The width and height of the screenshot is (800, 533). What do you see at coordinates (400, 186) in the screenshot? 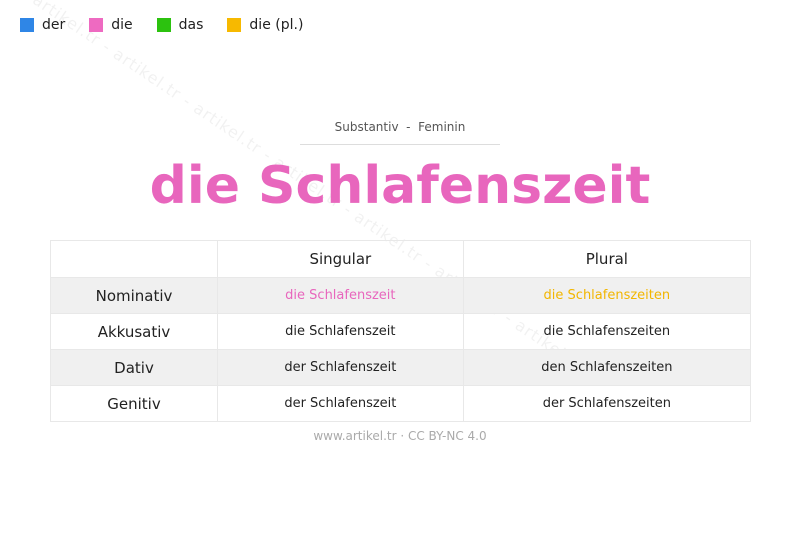
I see `page-title: die Schlafenszeit` at bounding box center [400, 186].